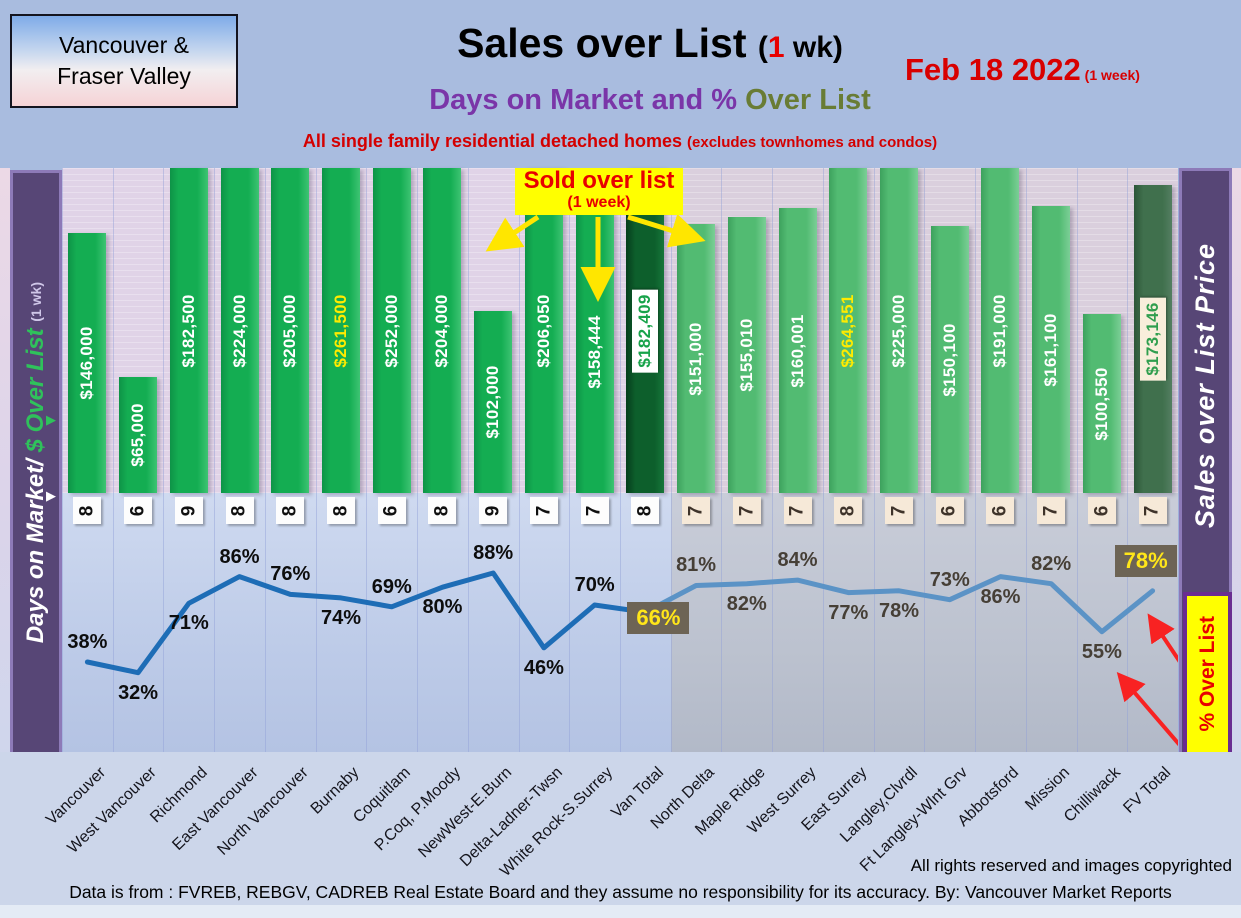 This screenshot has width=1241, height=918. I want to click on title-paren-close: wk), so click(813, 47).